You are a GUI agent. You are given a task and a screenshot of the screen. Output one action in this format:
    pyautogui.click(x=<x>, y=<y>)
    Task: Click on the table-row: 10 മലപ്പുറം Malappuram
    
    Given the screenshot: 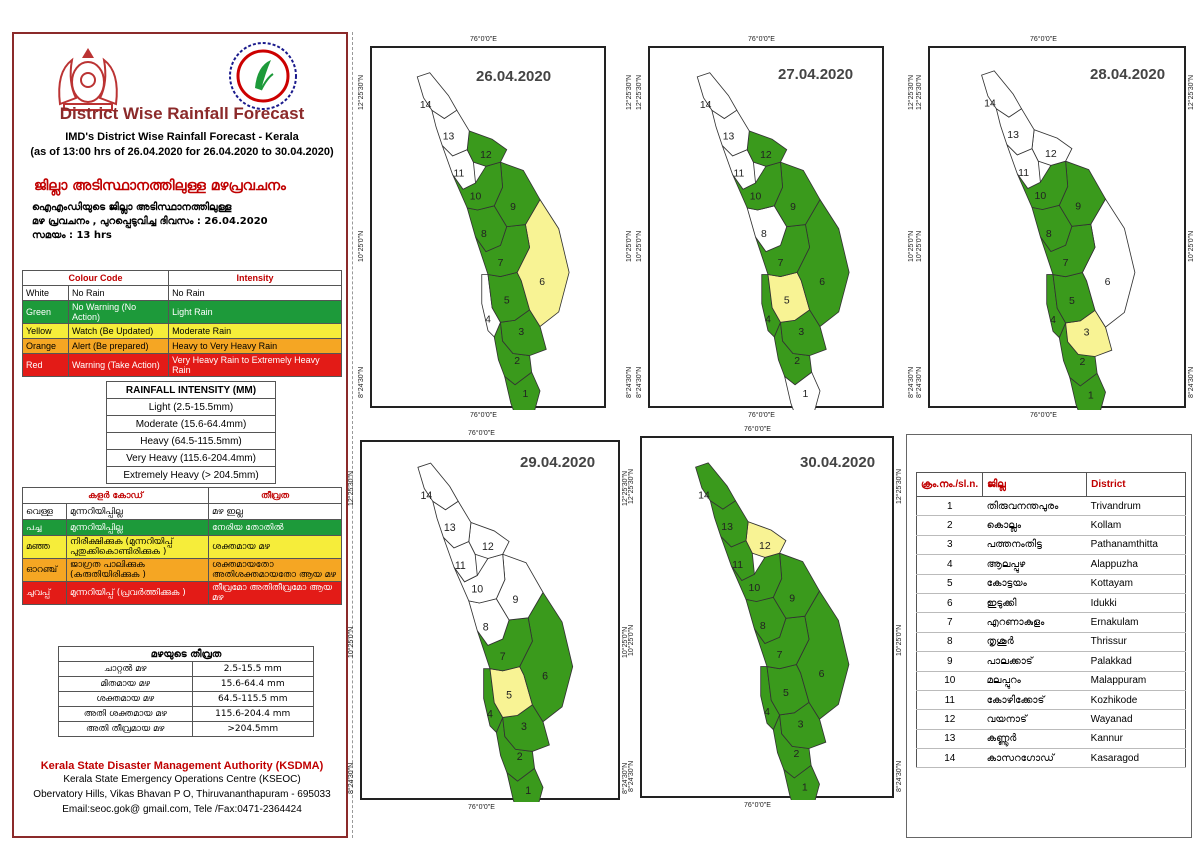 What is the action you would take?
    pyautogui.click(x=1051, y=681)
    